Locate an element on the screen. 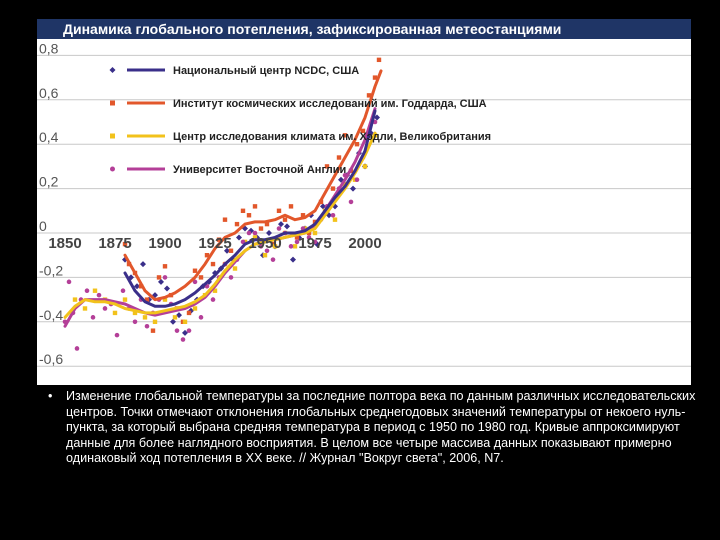 This screenshot has width=720, height=540. x-tick-label: 1975 is located at coordinates (314, 243).